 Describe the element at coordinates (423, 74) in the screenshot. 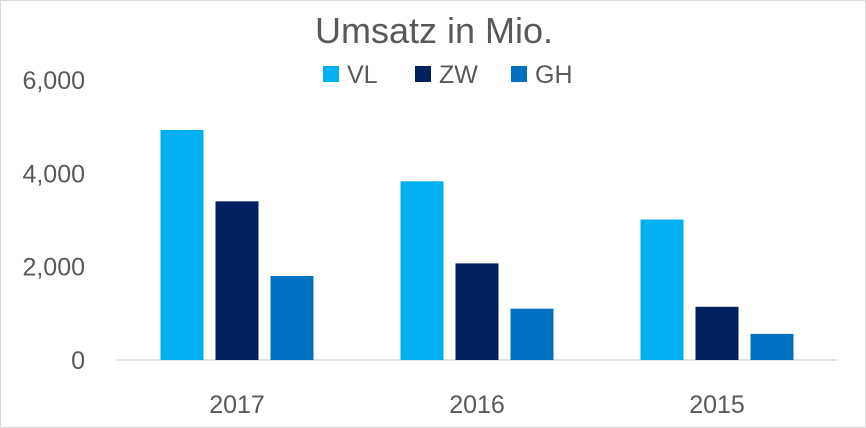

I see `legend-swatch-zw` at that location.